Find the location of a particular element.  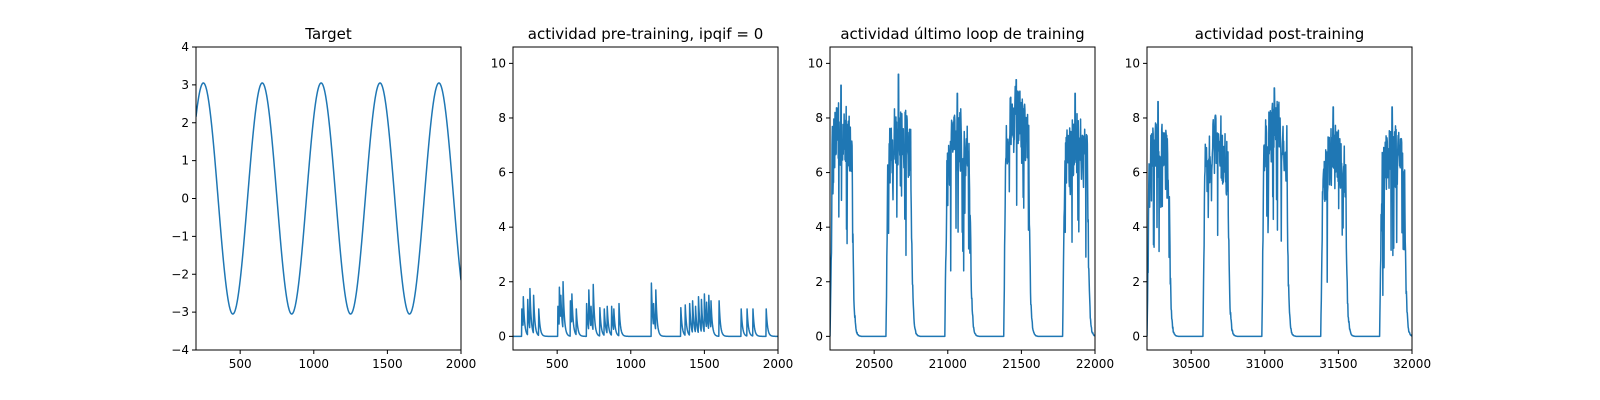

x-tick-label: 20500 is located at coordinates (874, 364).